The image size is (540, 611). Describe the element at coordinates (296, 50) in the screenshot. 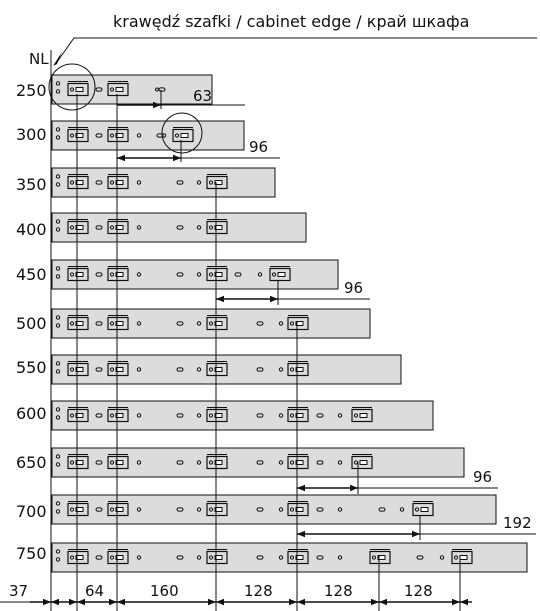

I see `title-leader-line` at that location.